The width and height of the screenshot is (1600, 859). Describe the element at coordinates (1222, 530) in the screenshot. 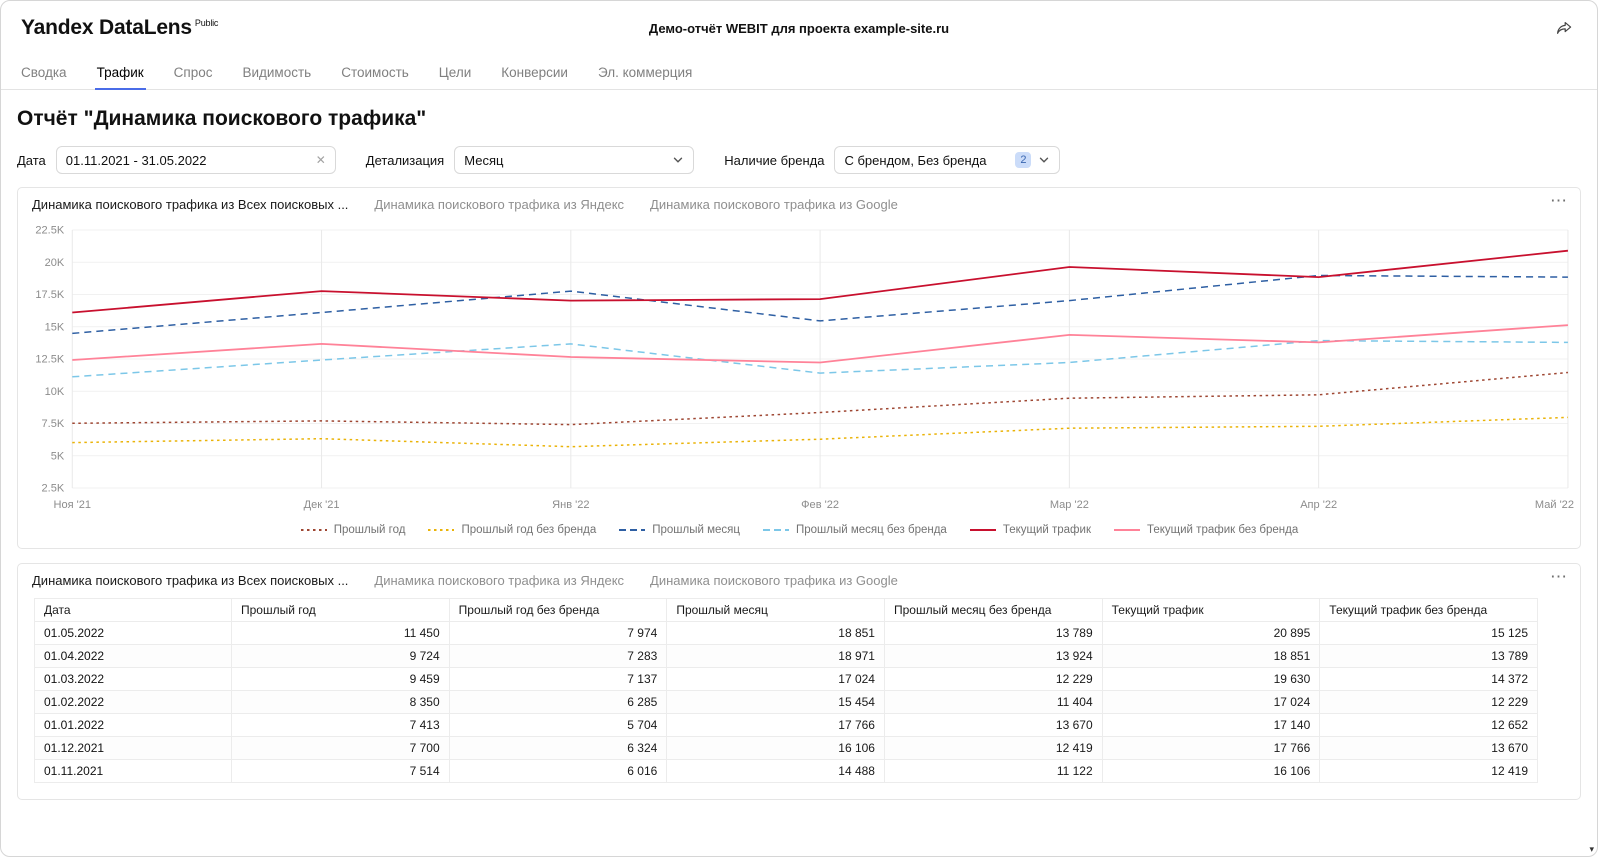

I see `legend-label: Текущий трафик без бренда` at that location.